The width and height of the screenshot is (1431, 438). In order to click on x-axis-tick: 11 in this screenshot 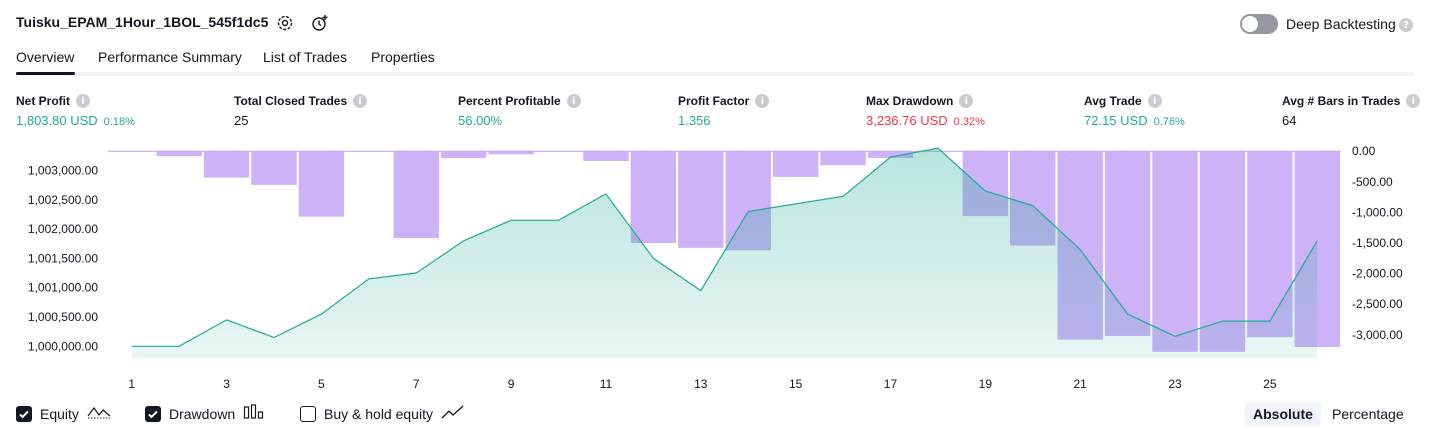, I will do `click(606, 384)`.